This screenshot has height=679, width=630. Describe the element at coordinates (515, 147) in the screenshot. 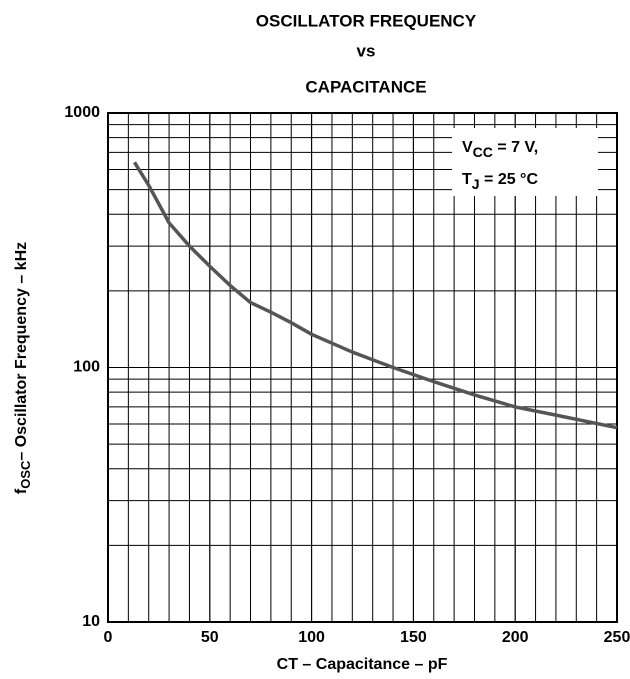

I see `annotation-rest: = 7 V,` at that location.